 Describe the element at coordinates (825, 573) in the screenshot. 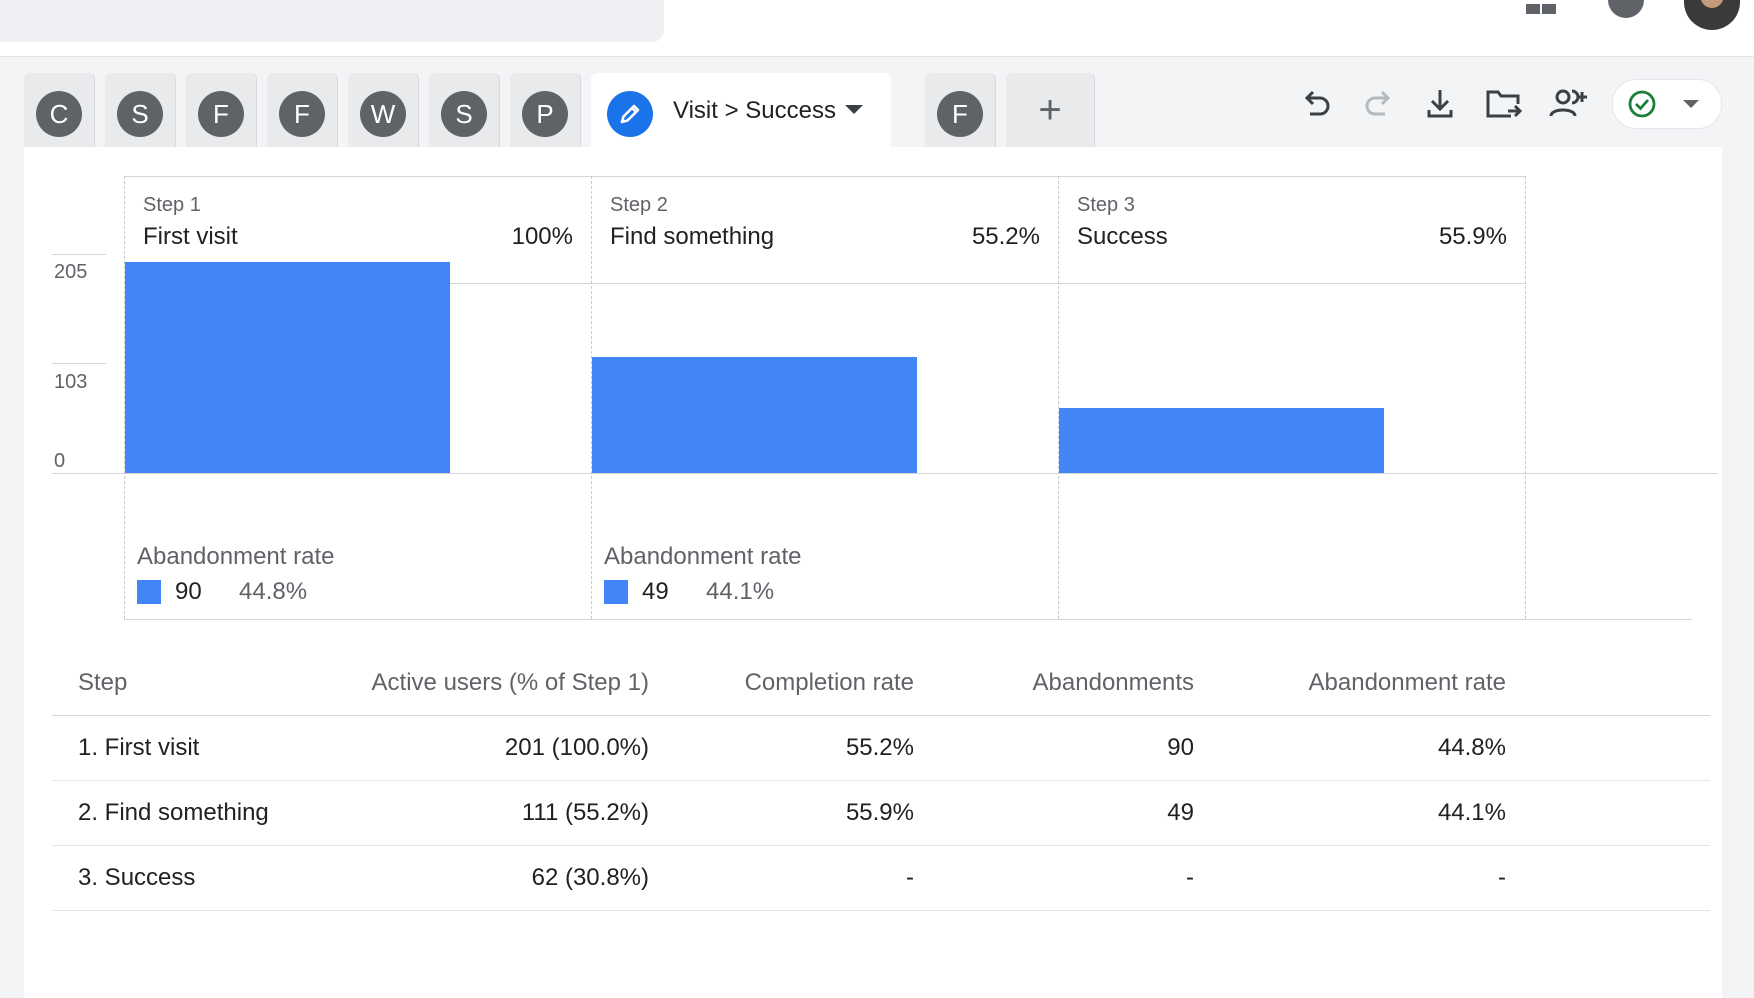

I see `abandonment-summary: Abandonment rate 49 44.1%` at that location.